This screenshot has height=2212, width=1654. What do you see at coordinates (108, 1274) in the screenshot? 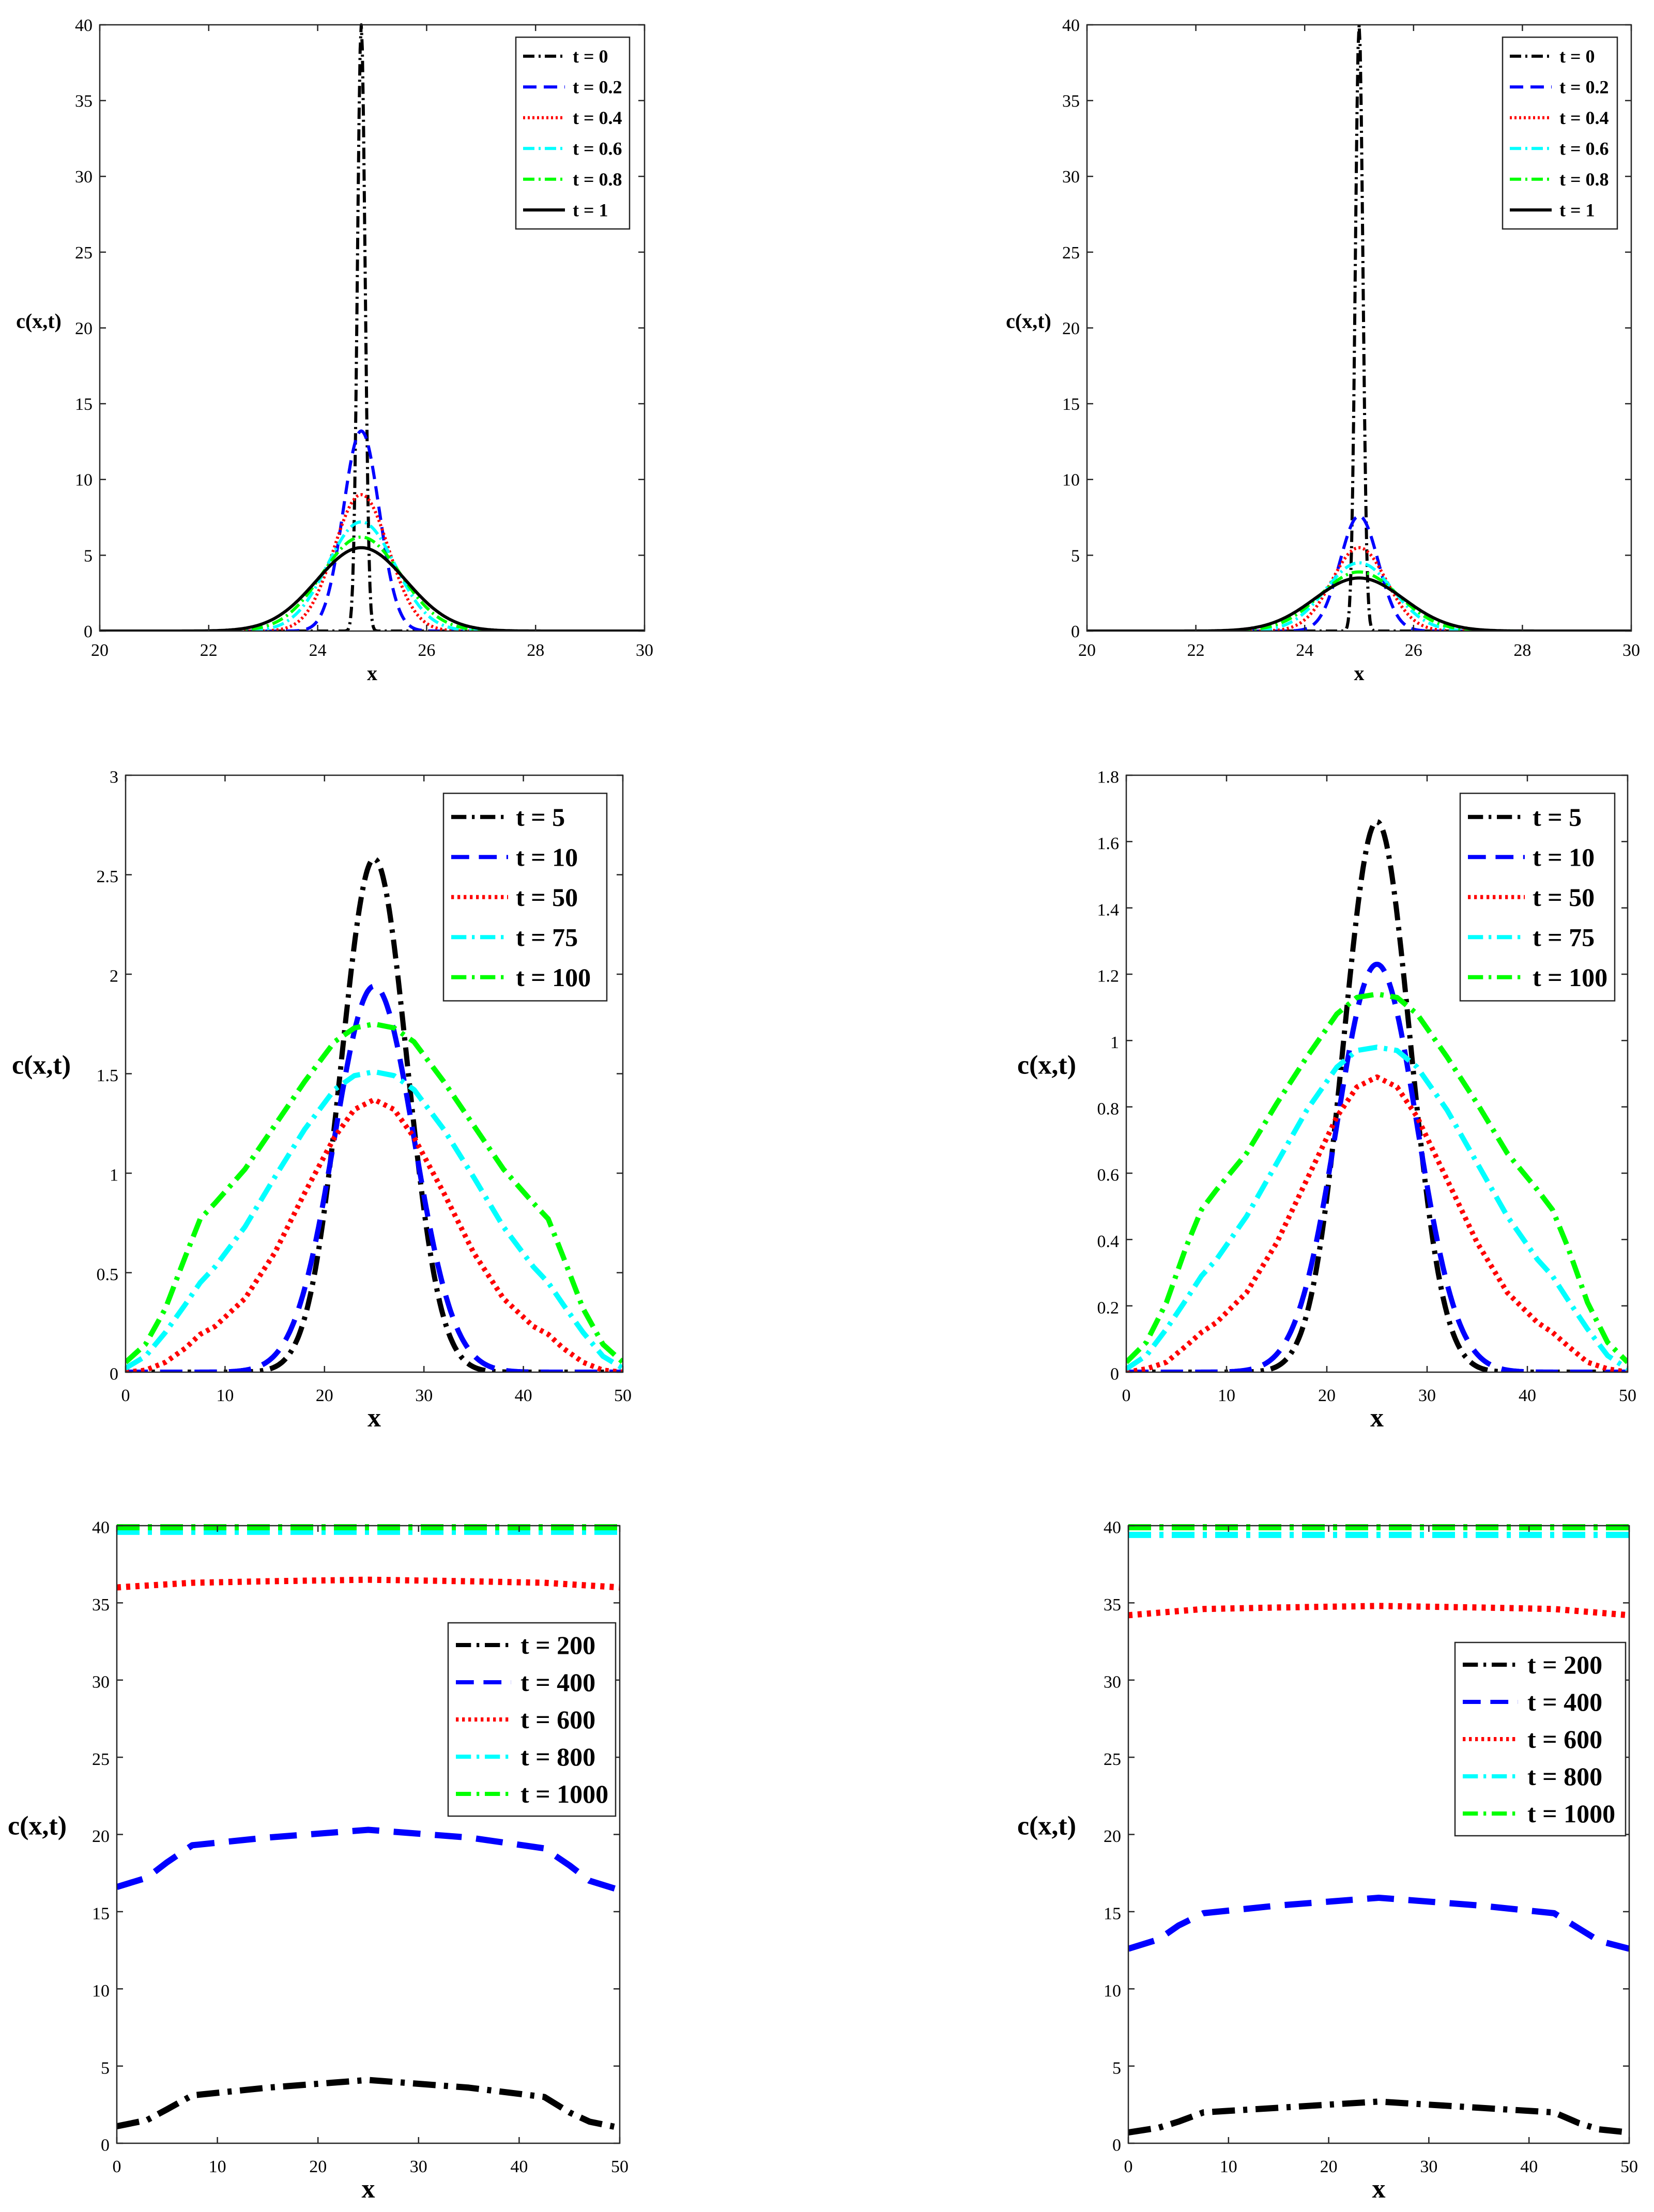
I see `y-tick-label: 0.5` at bounding box center [108, 1274].